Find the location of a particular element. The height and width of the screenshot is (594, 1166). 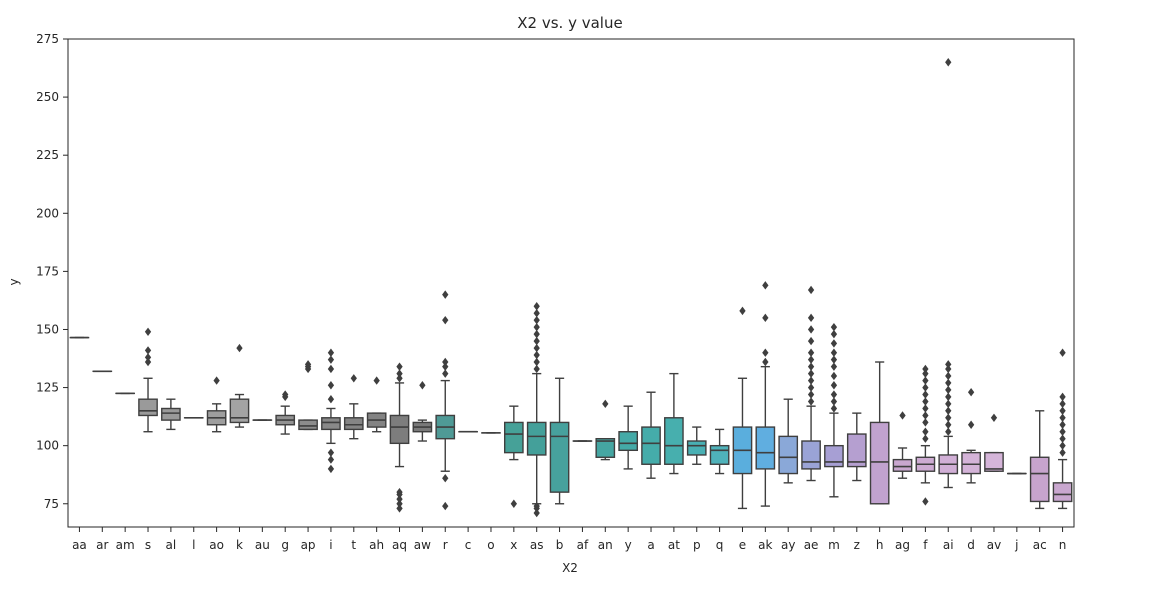

box-ac is located at coordinates (1039, 460).